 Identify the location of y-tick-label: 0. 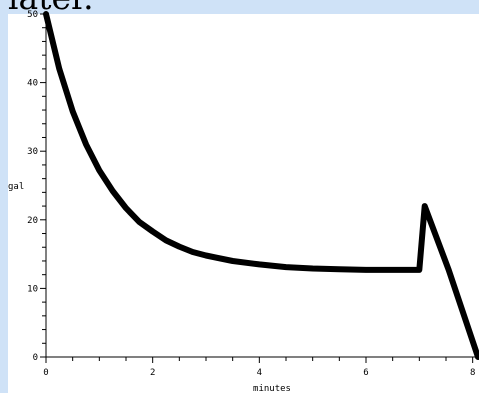
(35, 358).